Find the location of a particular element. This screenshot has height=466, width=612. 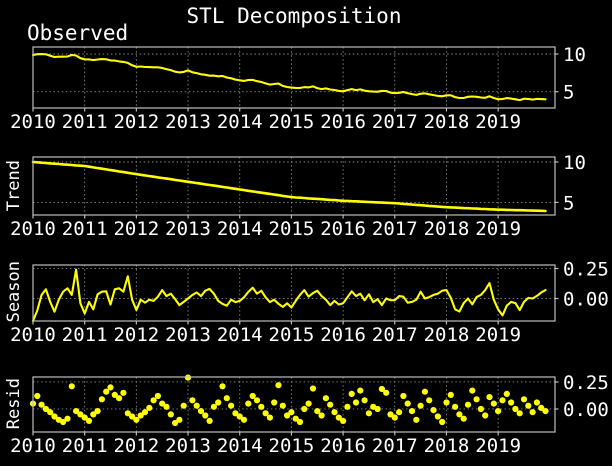

figure-title: STL Decomposition is located at coordinates (294, 16).